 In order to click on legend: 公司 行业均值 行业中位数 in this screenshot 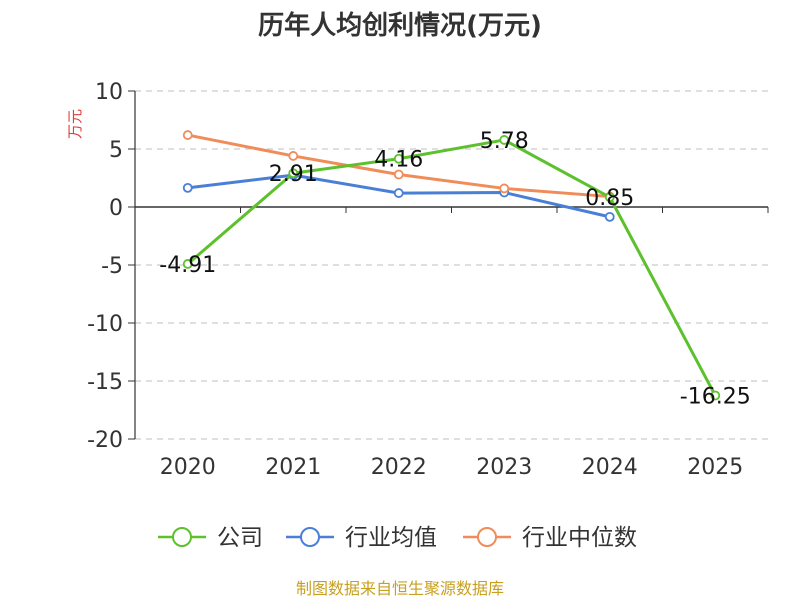, I will do `click(397, 538)`.